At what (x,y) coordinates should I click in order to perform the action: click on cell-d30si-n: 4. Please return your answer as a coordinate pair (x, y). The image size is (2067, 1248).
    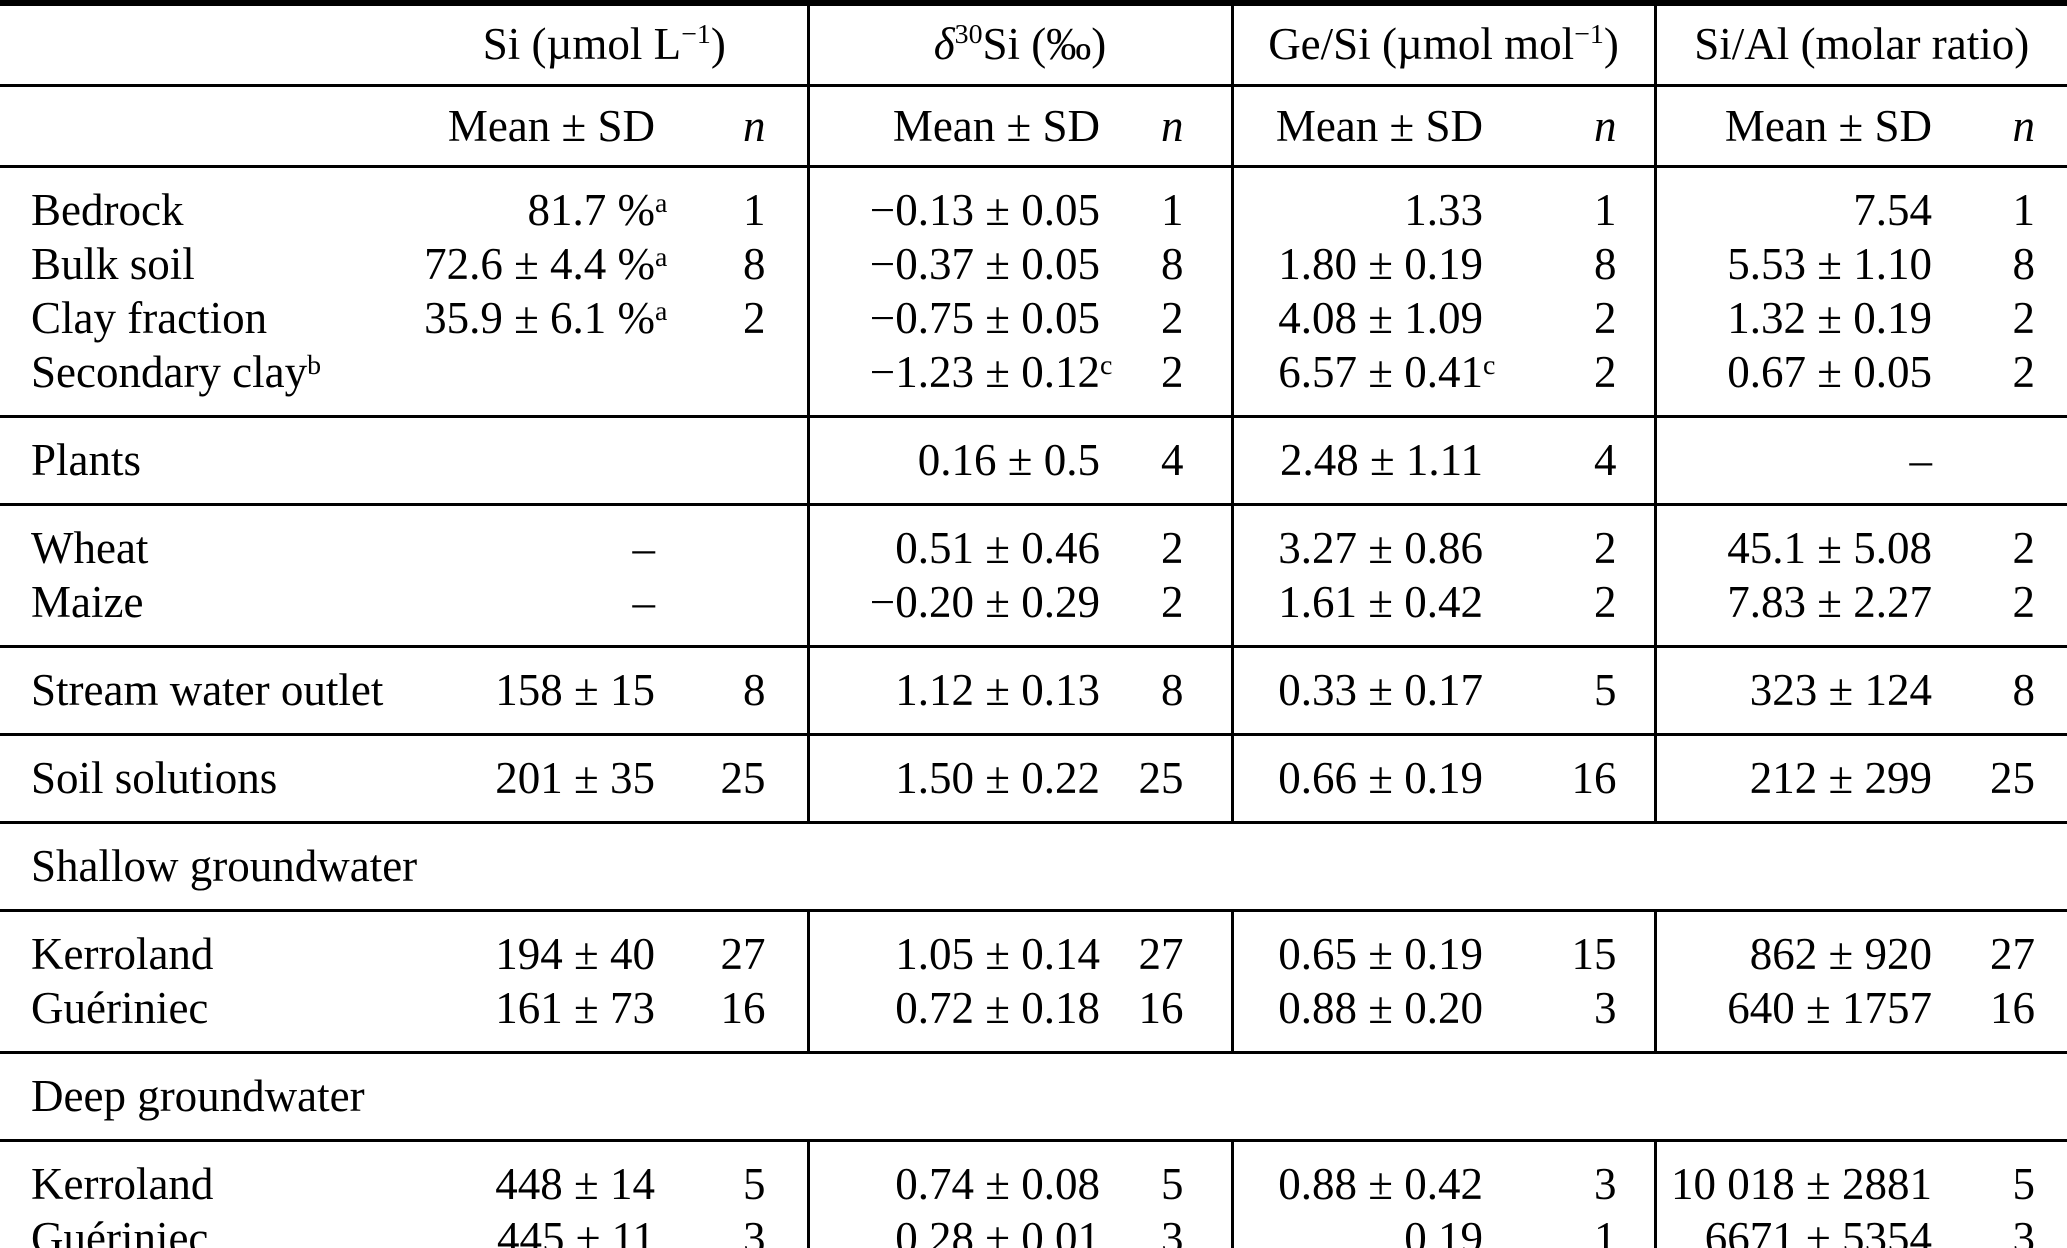
    Looking at the image, I should click on (1172, 460).